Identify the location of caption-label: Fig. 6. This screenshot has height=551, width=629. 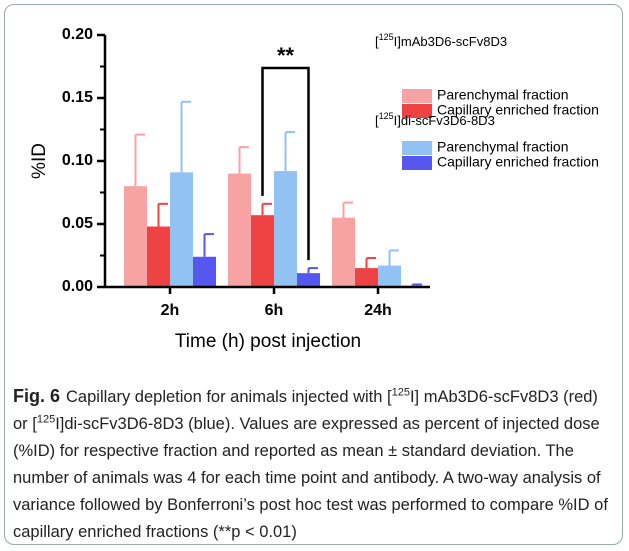
(37, 396).